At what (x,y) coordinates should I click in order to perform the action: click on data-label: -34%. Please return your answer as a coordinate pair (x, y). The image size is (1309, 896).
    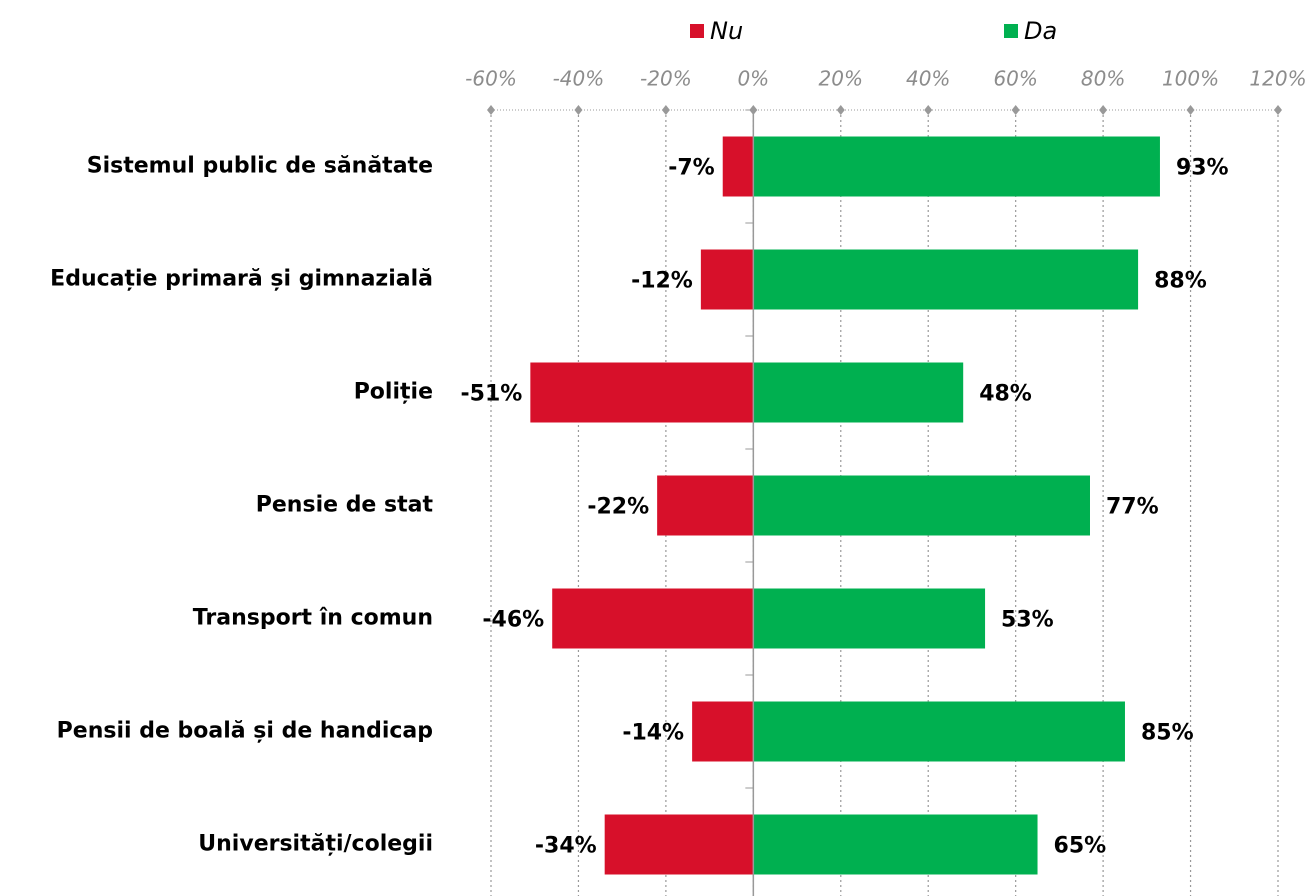
    Looking at the image, I should click on (566, 846).